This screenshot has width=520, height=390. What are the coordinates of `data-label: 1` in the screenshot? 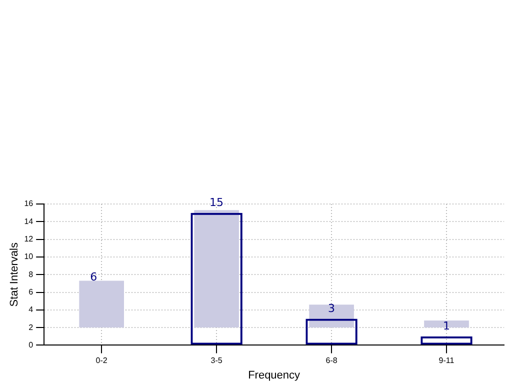 It's located at (446, 326).